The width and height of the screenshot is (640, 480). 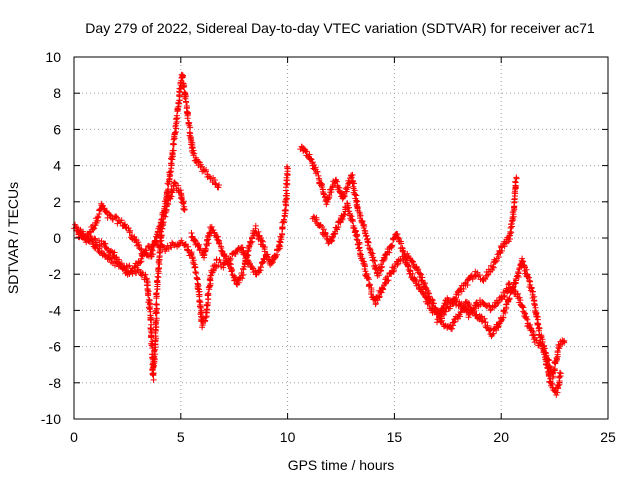 What do you see at coordinates (501, 437) in the screenshot?
I see `x-tick-label: 20` at bounding box center [501, 437].